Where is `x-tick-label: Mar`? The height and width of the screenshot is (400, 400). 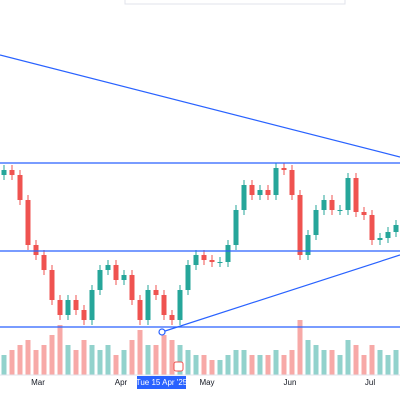 x-tick-label: Mar is located at coordinates (38, 382).